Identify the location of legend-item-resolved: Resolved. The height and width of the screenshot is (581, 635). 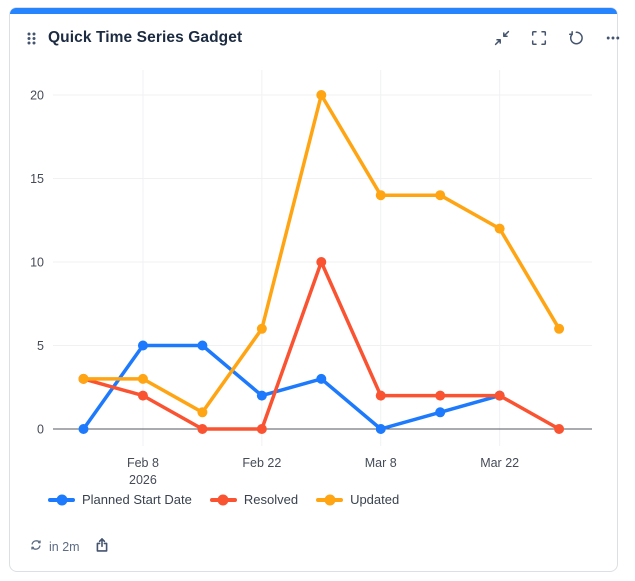
(254, 499).